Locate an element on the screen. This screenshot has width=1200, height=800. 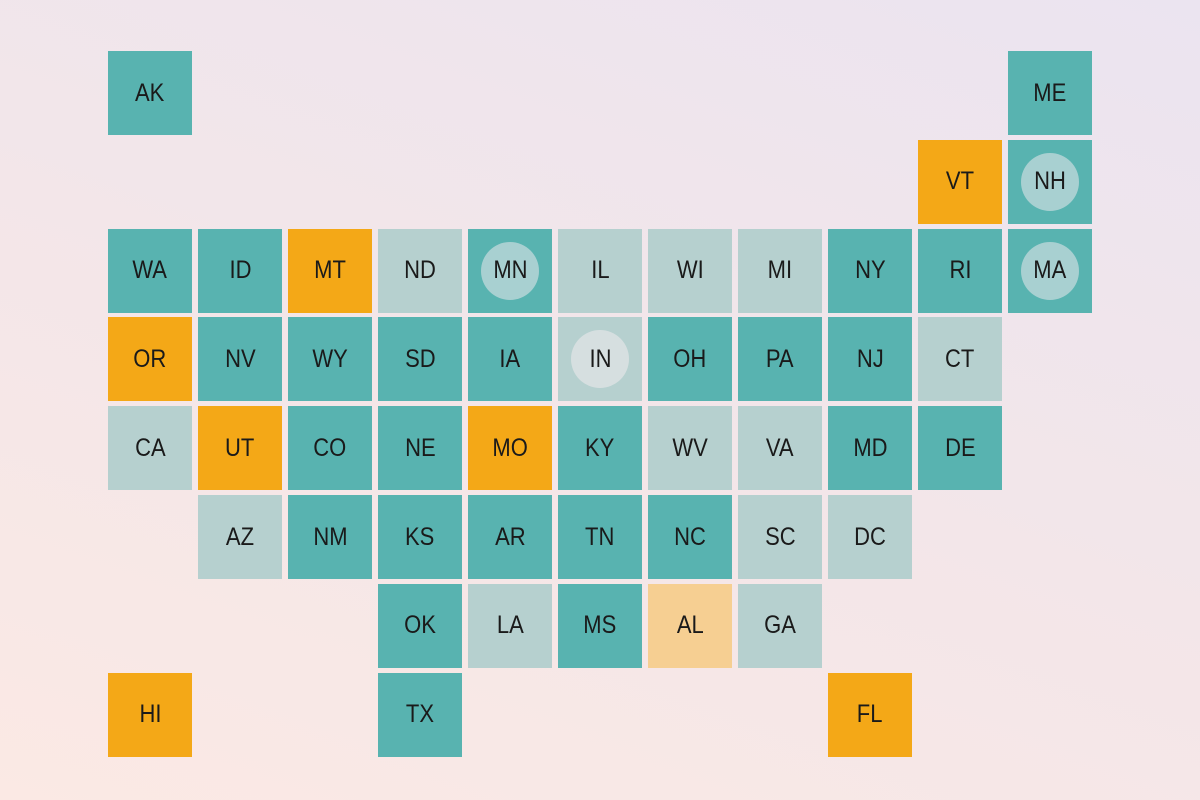
state-tile-ga: GA is located at coordinates (780, 625).